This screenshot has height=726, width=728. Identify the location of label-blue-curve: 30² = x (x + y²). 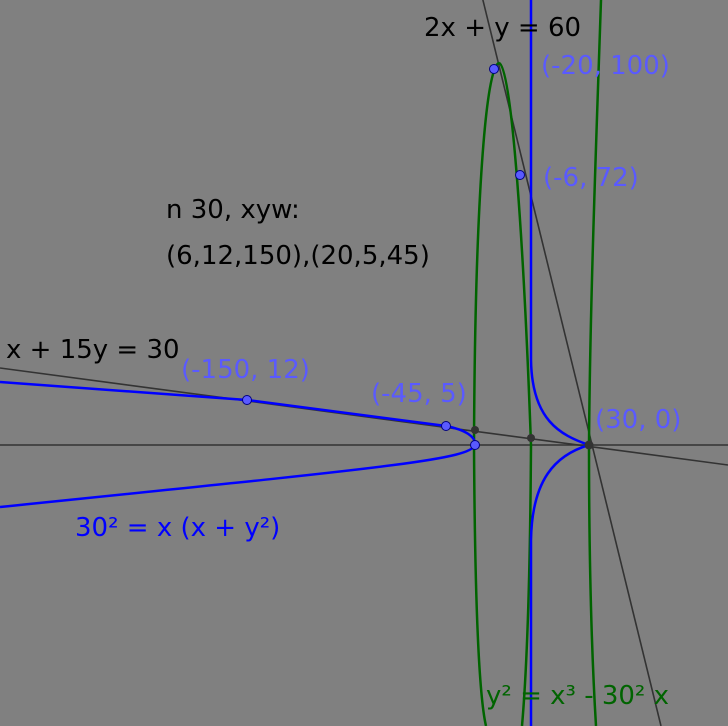
(177, 528).